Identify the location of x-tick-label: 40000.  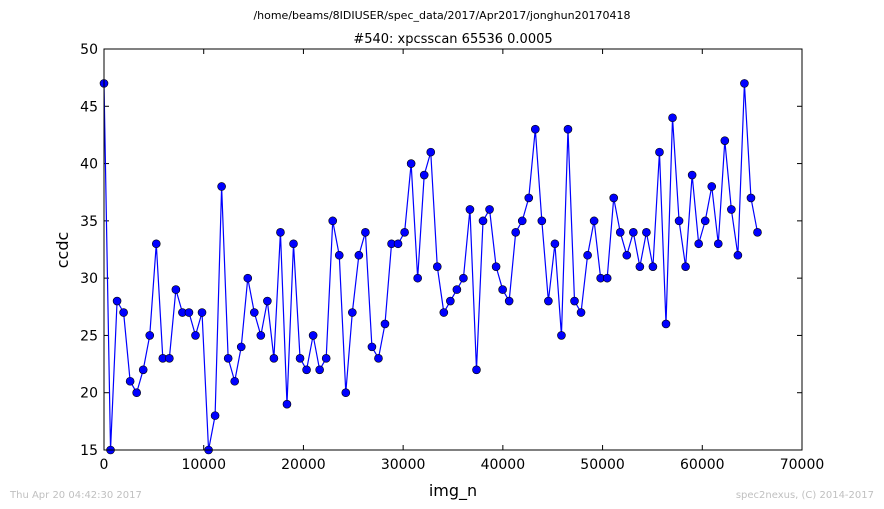
(503, 465).